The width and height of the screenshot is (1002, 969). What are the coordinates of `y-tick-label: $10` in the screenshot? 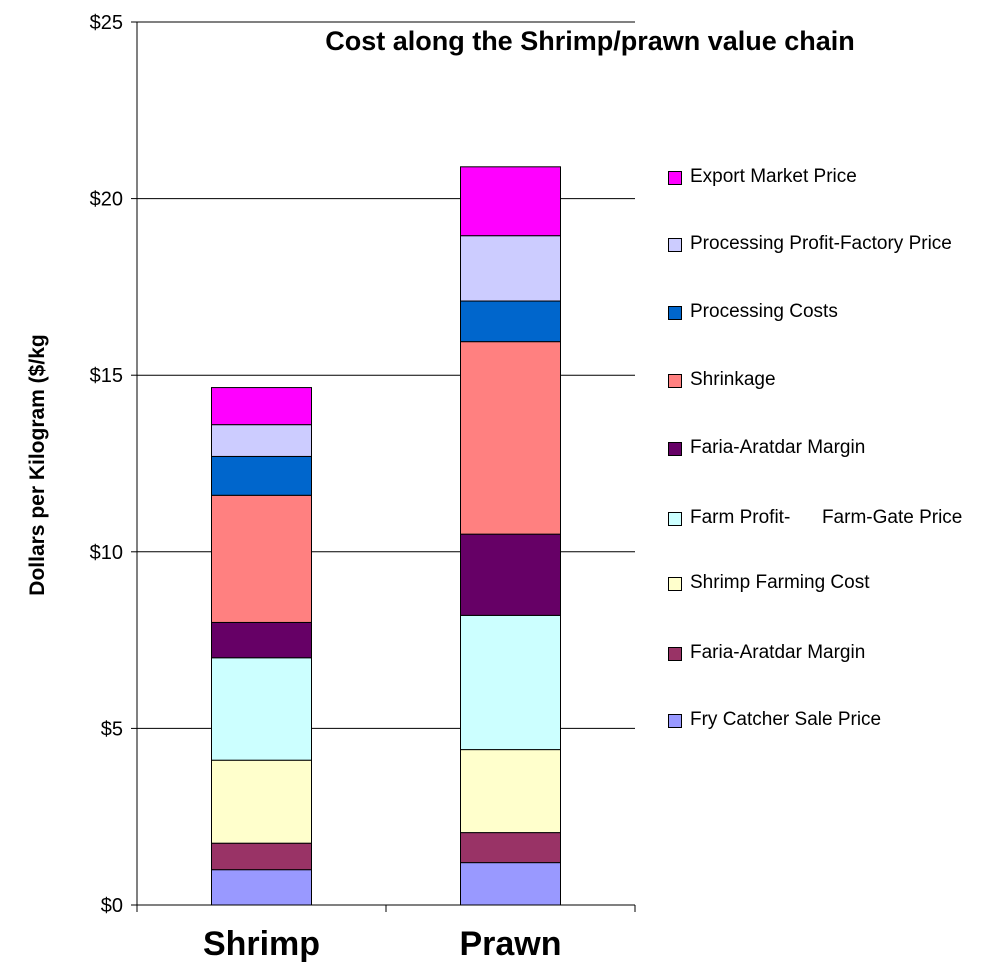 It's located at (106, 553).